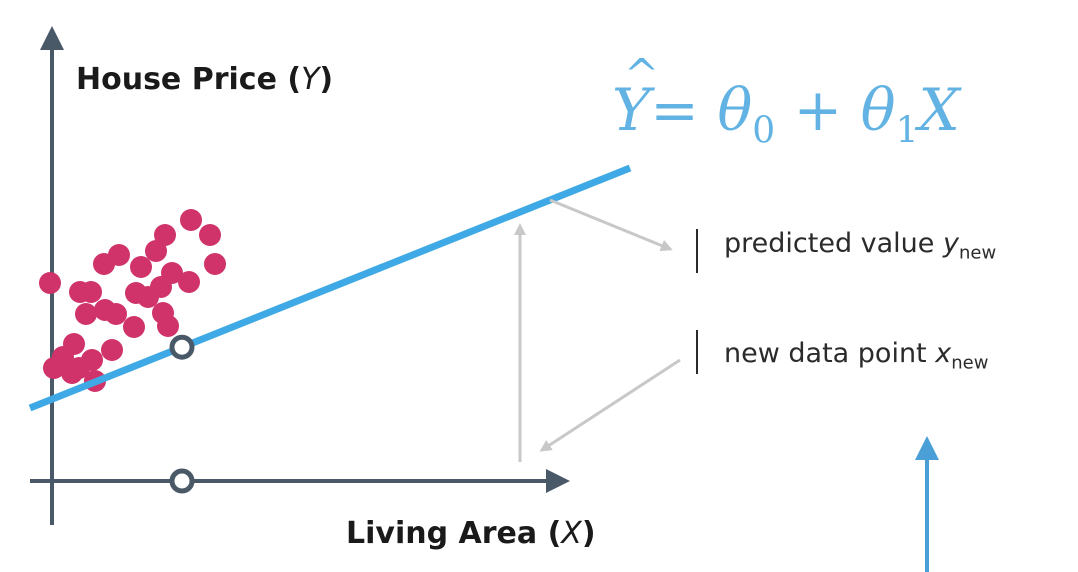 Image resolution: width=1078 pixels, height=572 pixels. I want to click on new-data-point-text: new data point, so click(830, 353).